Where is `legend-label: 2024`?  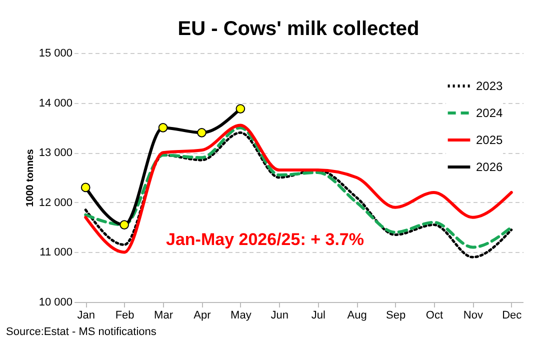
legend-label: 2024 is located at coordinates (490, 113).